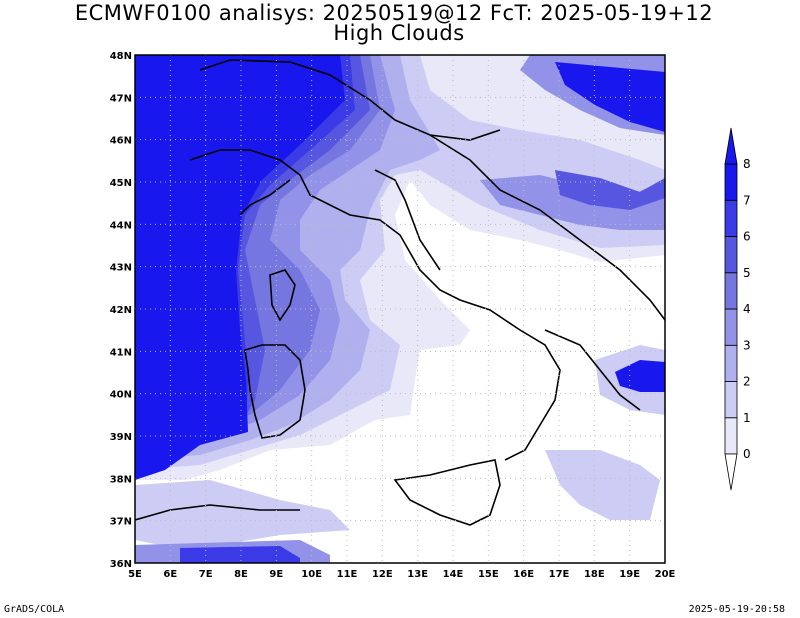  Describe the element at coordinates (523, 574) in the screenshot. I see `longitude-label: 16E` at that location.